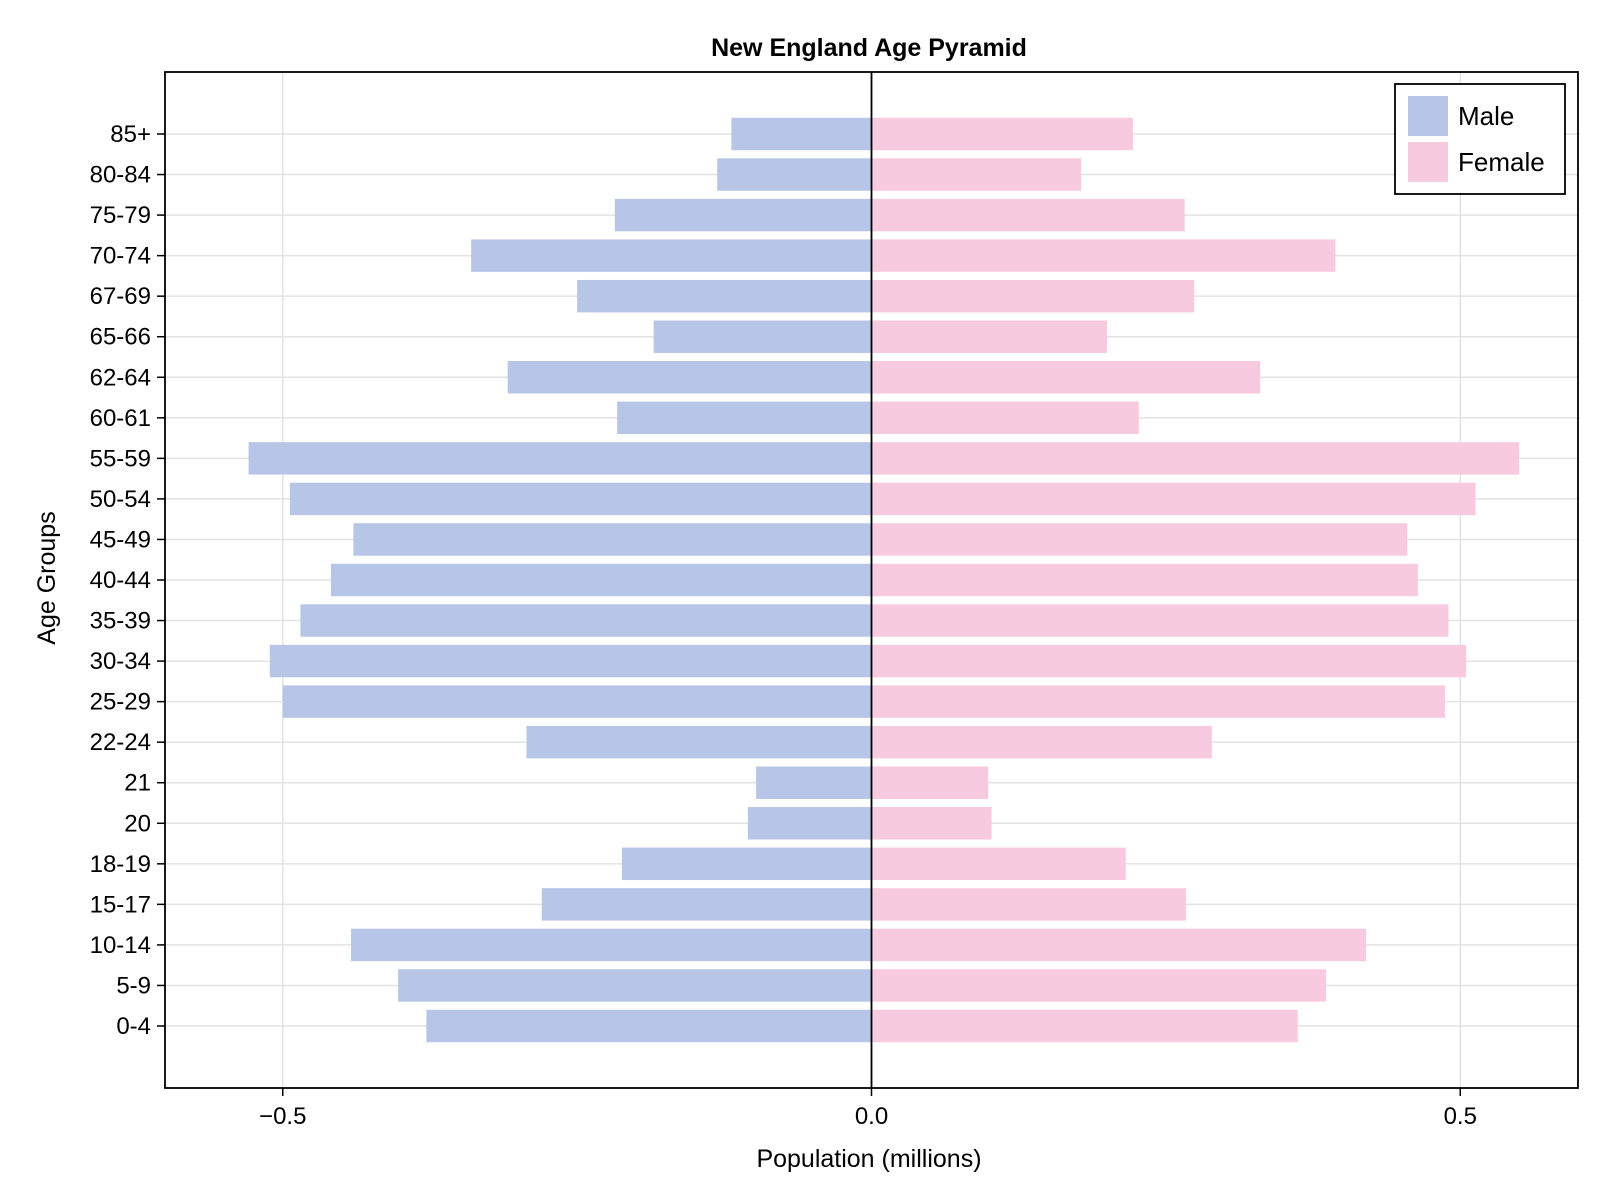  Describe the element at coordinates (1428, 162) in the screenshot. I see `legend-swatch-female` at that location.